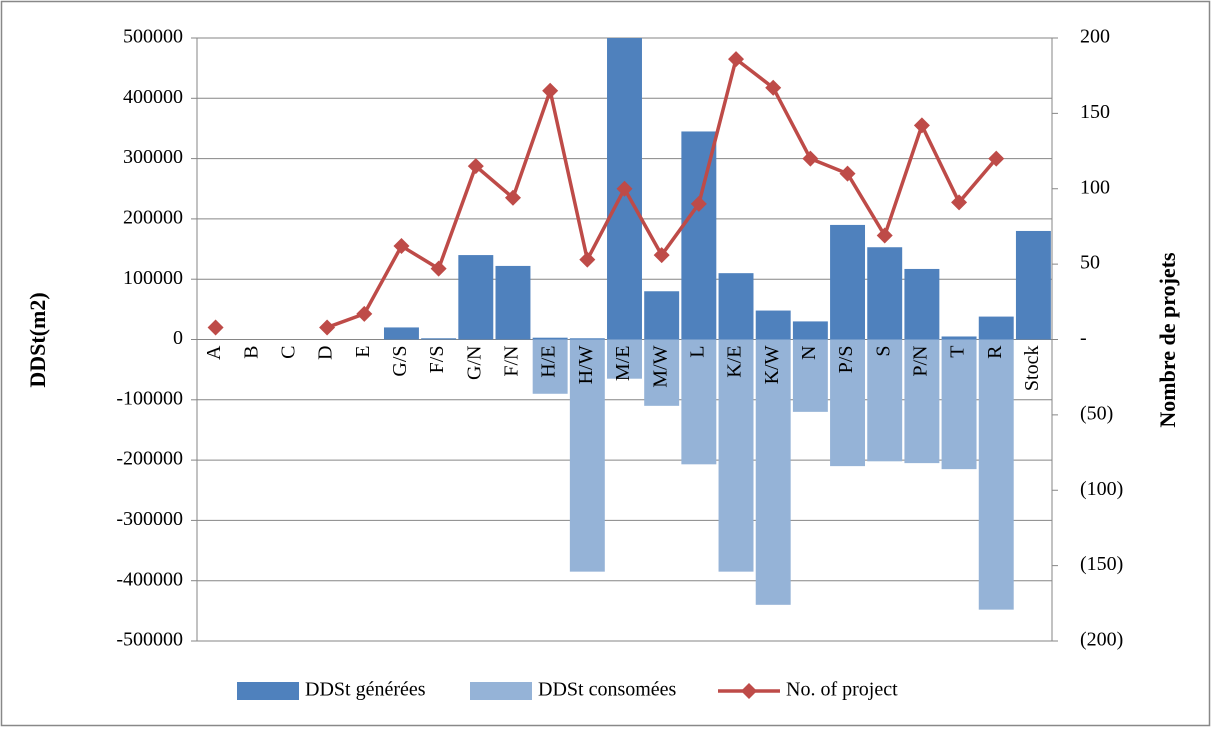  I want to click on x-tick-label: M/E, so click(623, 364).